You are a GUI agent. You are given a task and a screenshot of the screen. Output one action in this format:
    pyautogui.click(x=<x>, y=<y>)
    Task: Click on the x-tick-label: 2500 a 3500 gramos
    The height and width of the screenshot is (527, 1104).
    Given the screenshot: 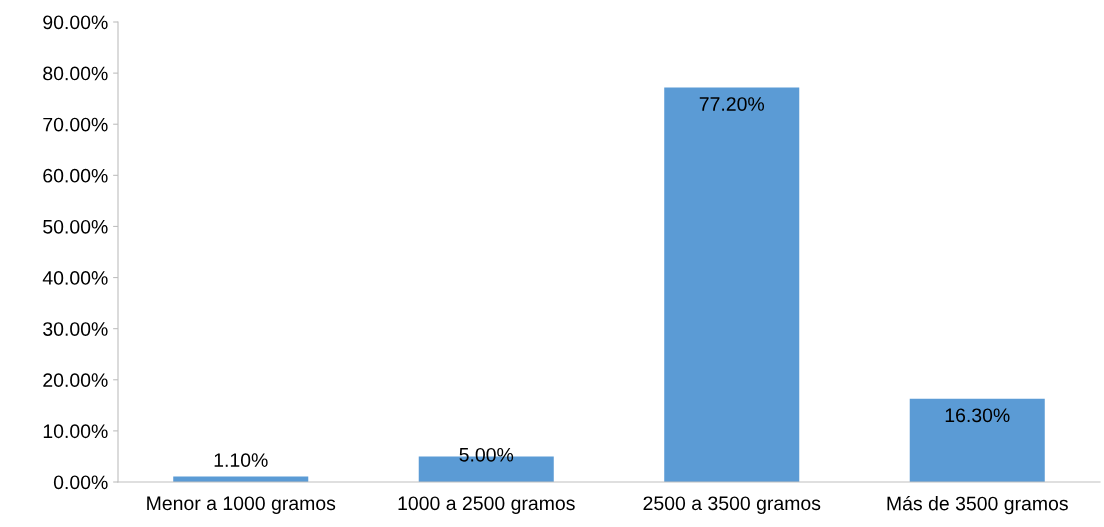 What is the action you would take?
    pyautogui.click(x=732, y=505)
    